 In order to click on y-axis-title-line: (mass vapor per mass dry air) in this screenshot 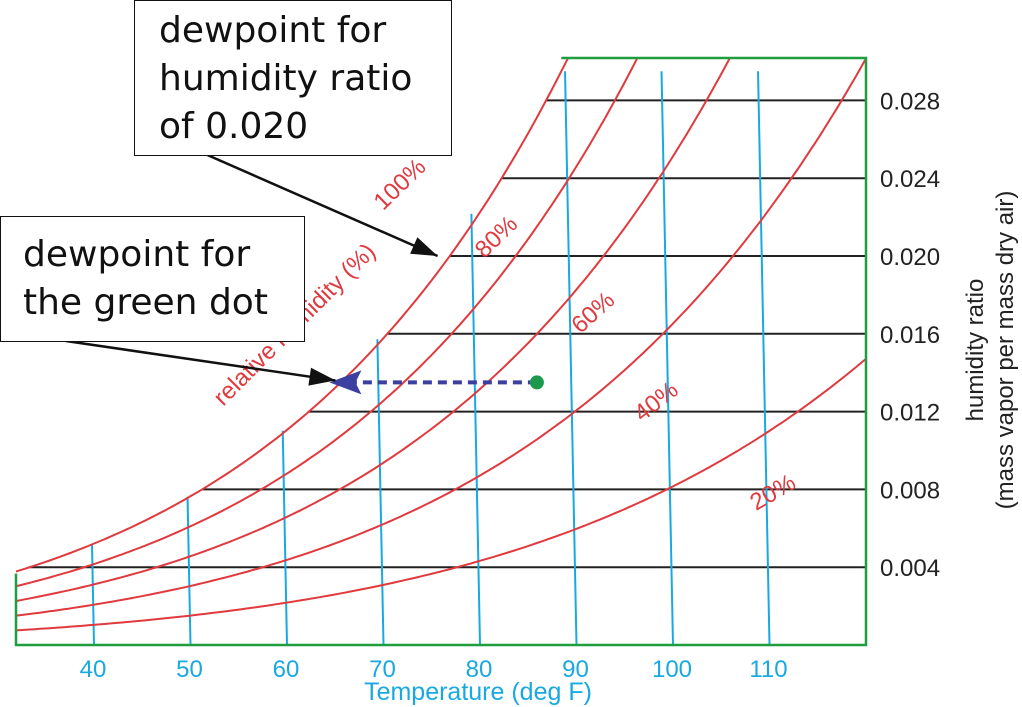, I will do `click(1005, 350)`.